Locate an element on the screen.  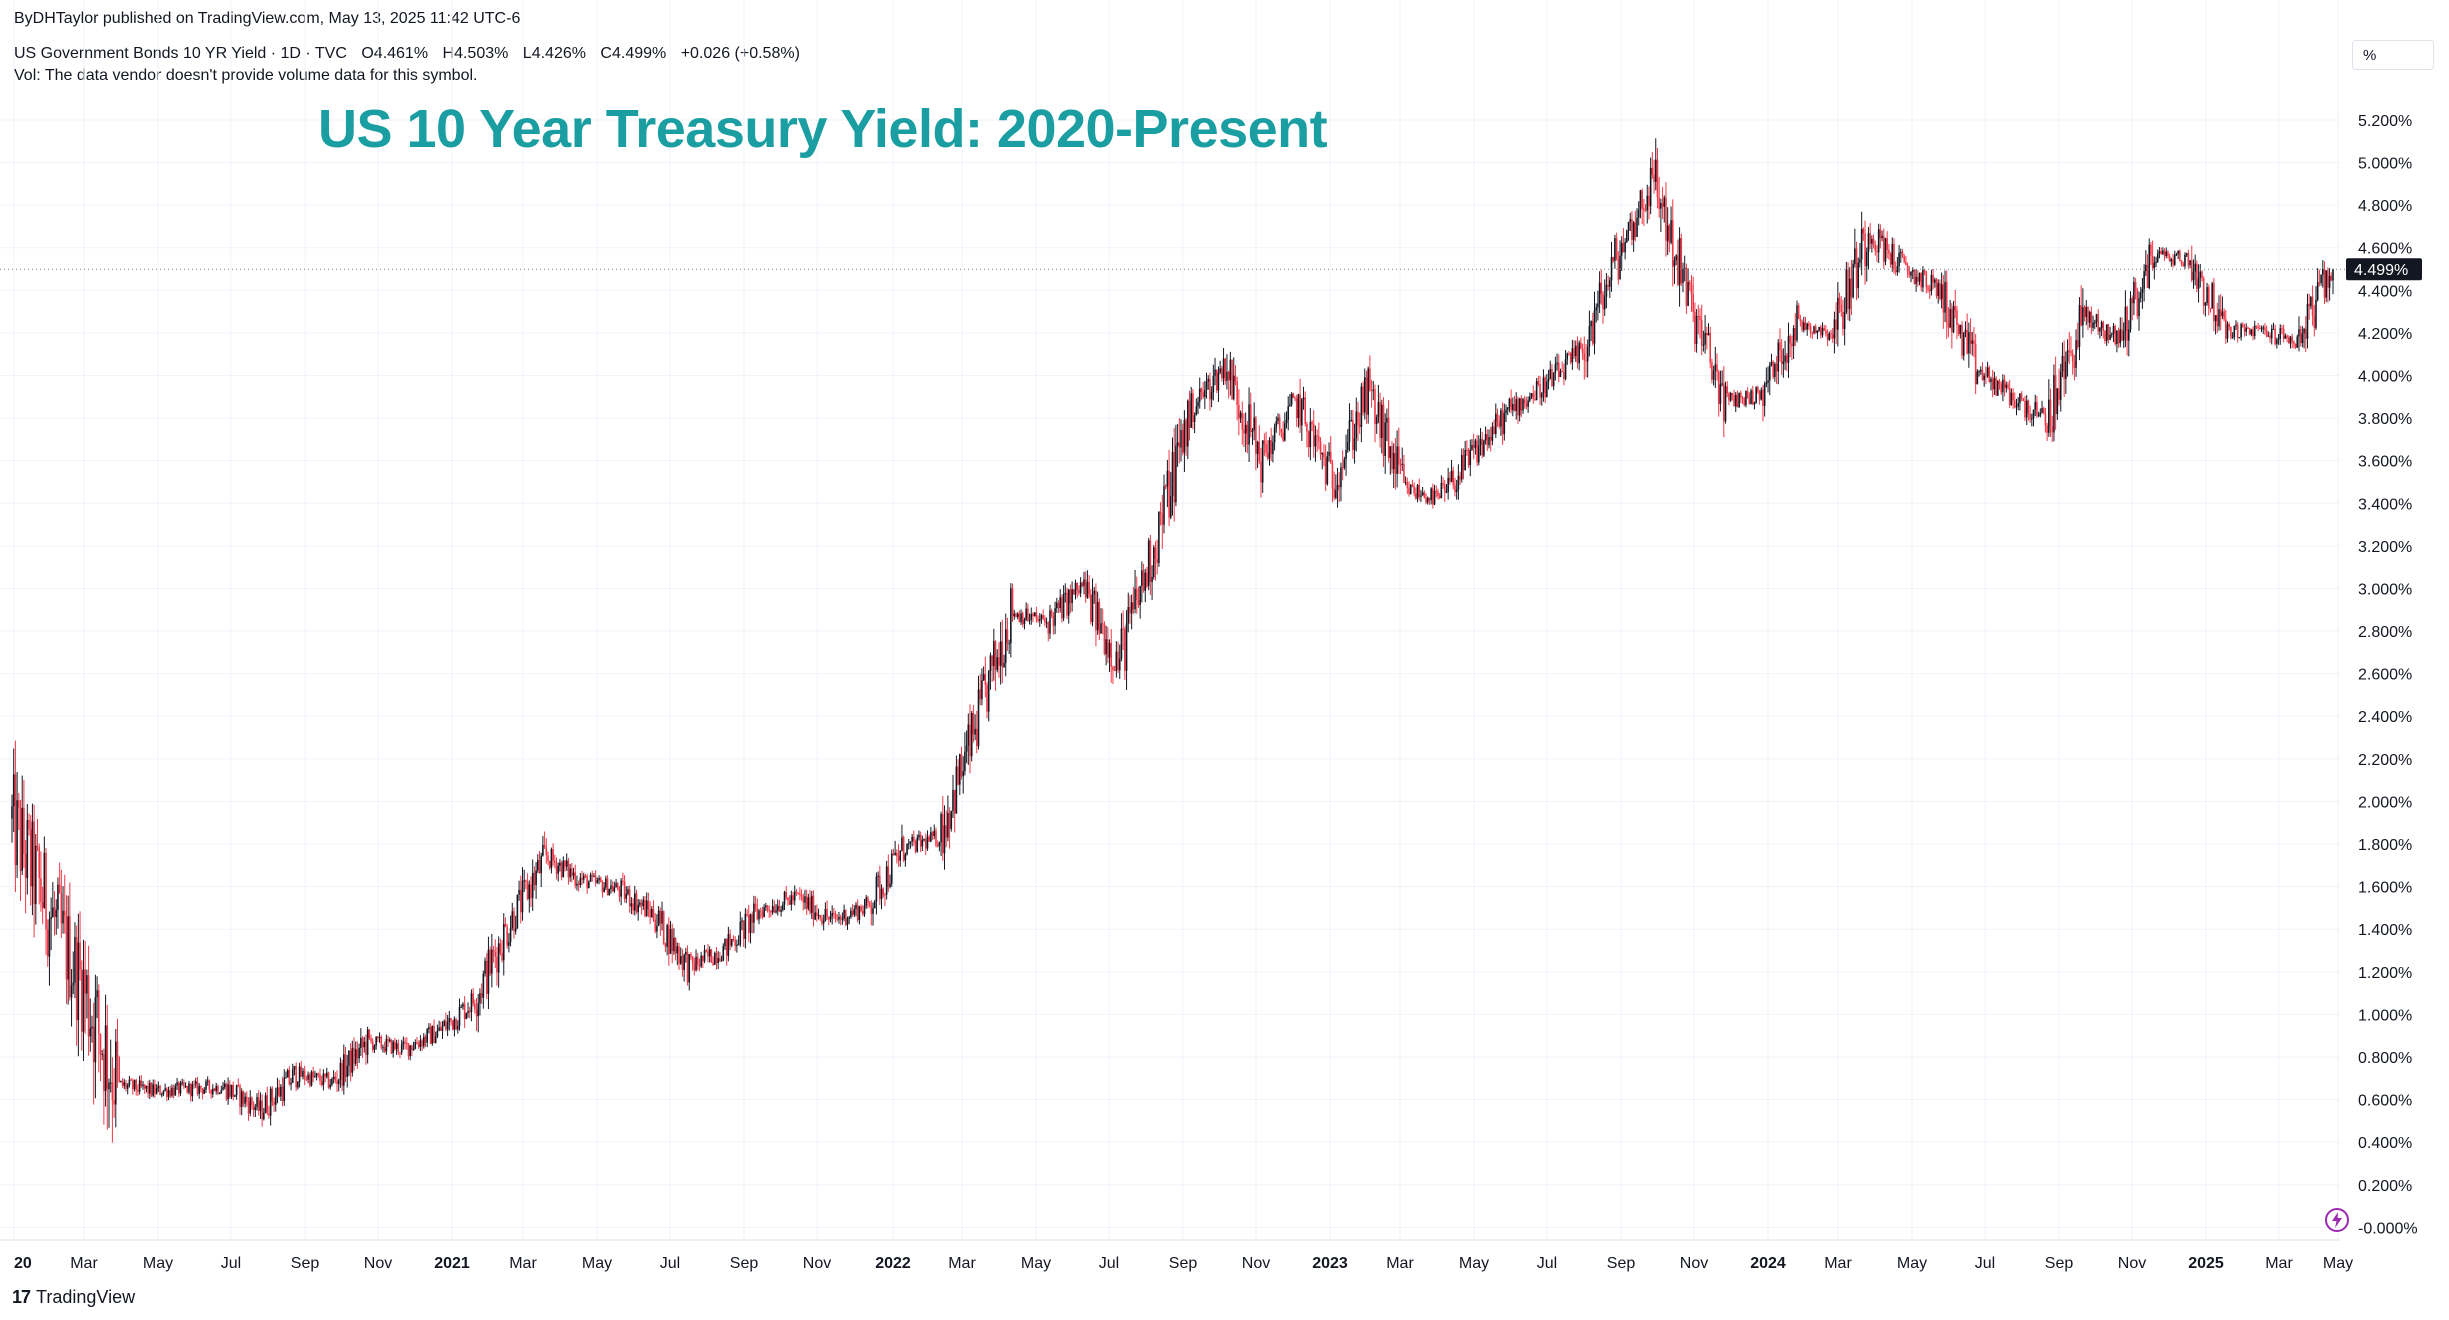
price-tick-label: 0.200% is located at coordinates (2385, 1186).